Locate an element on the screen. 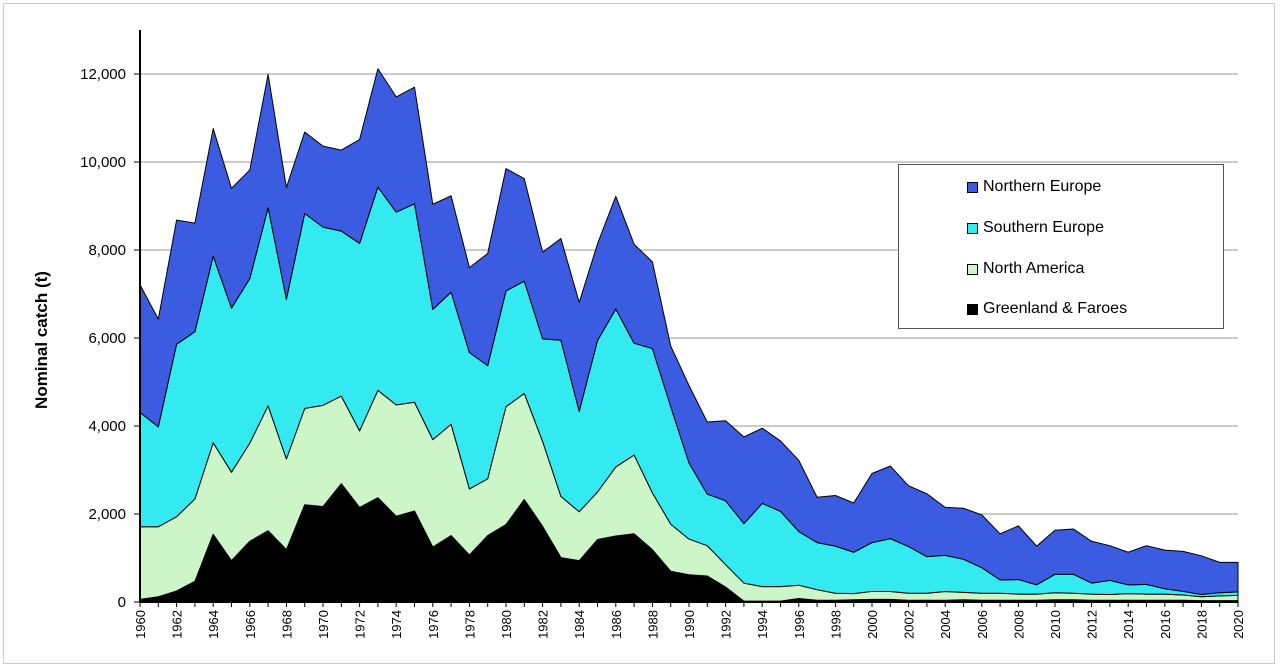  legend-item-southern-europe: Southern Europe is located at coordinates (1035, 228).